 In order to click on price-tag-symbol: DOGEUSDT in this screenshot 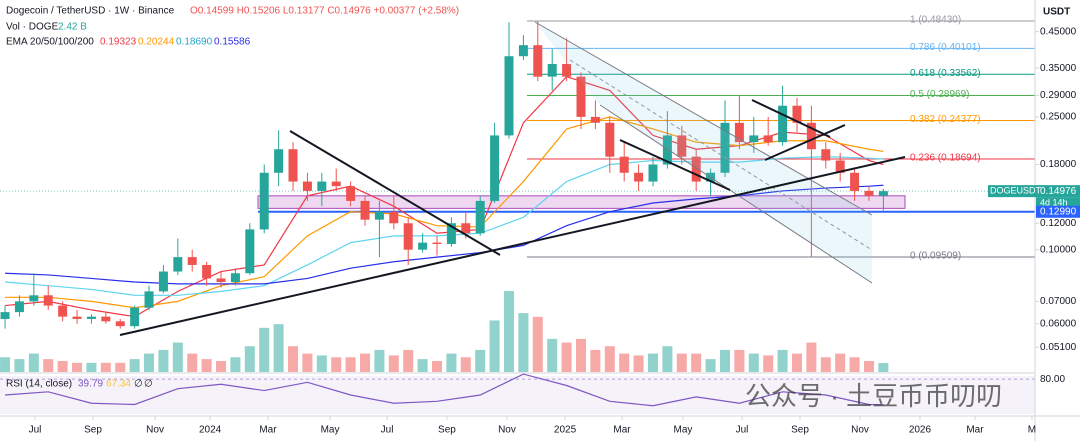, I will do `click(1016, 191)`.